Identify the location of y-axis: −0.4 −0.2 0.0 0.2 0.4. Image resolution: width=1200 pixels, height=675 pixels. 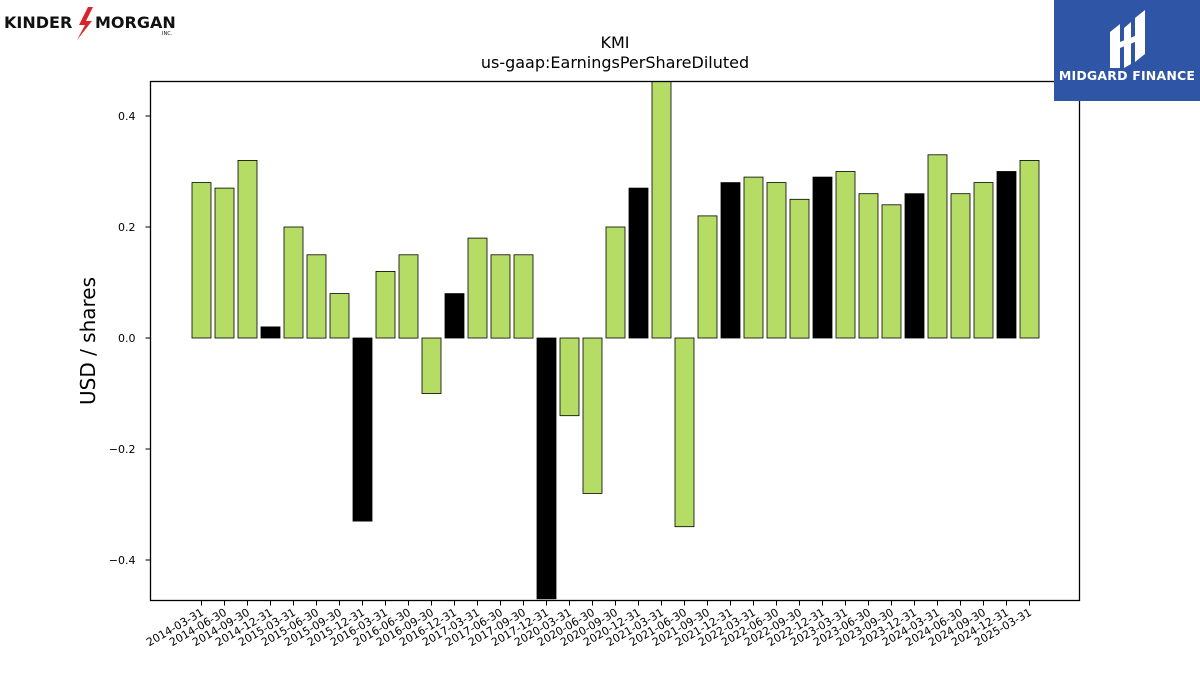
(130, 338).